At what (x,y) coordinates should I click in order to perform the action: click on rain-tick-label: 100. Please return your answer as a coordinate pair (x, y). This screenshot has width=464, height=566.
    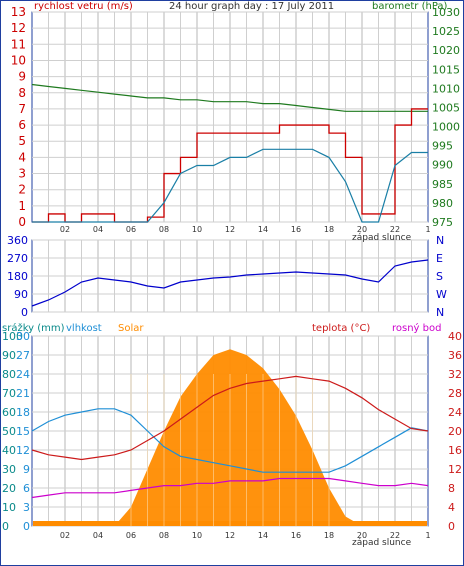
    Looking at the image, I should click on (12, 336).